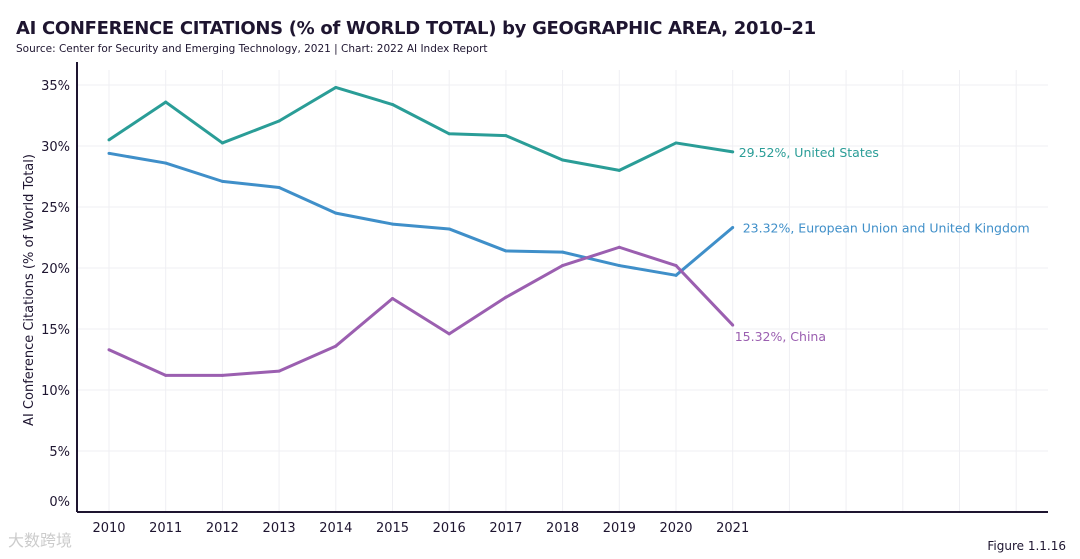  I want to click on x-tick-label: 2016, so click(449, 528).